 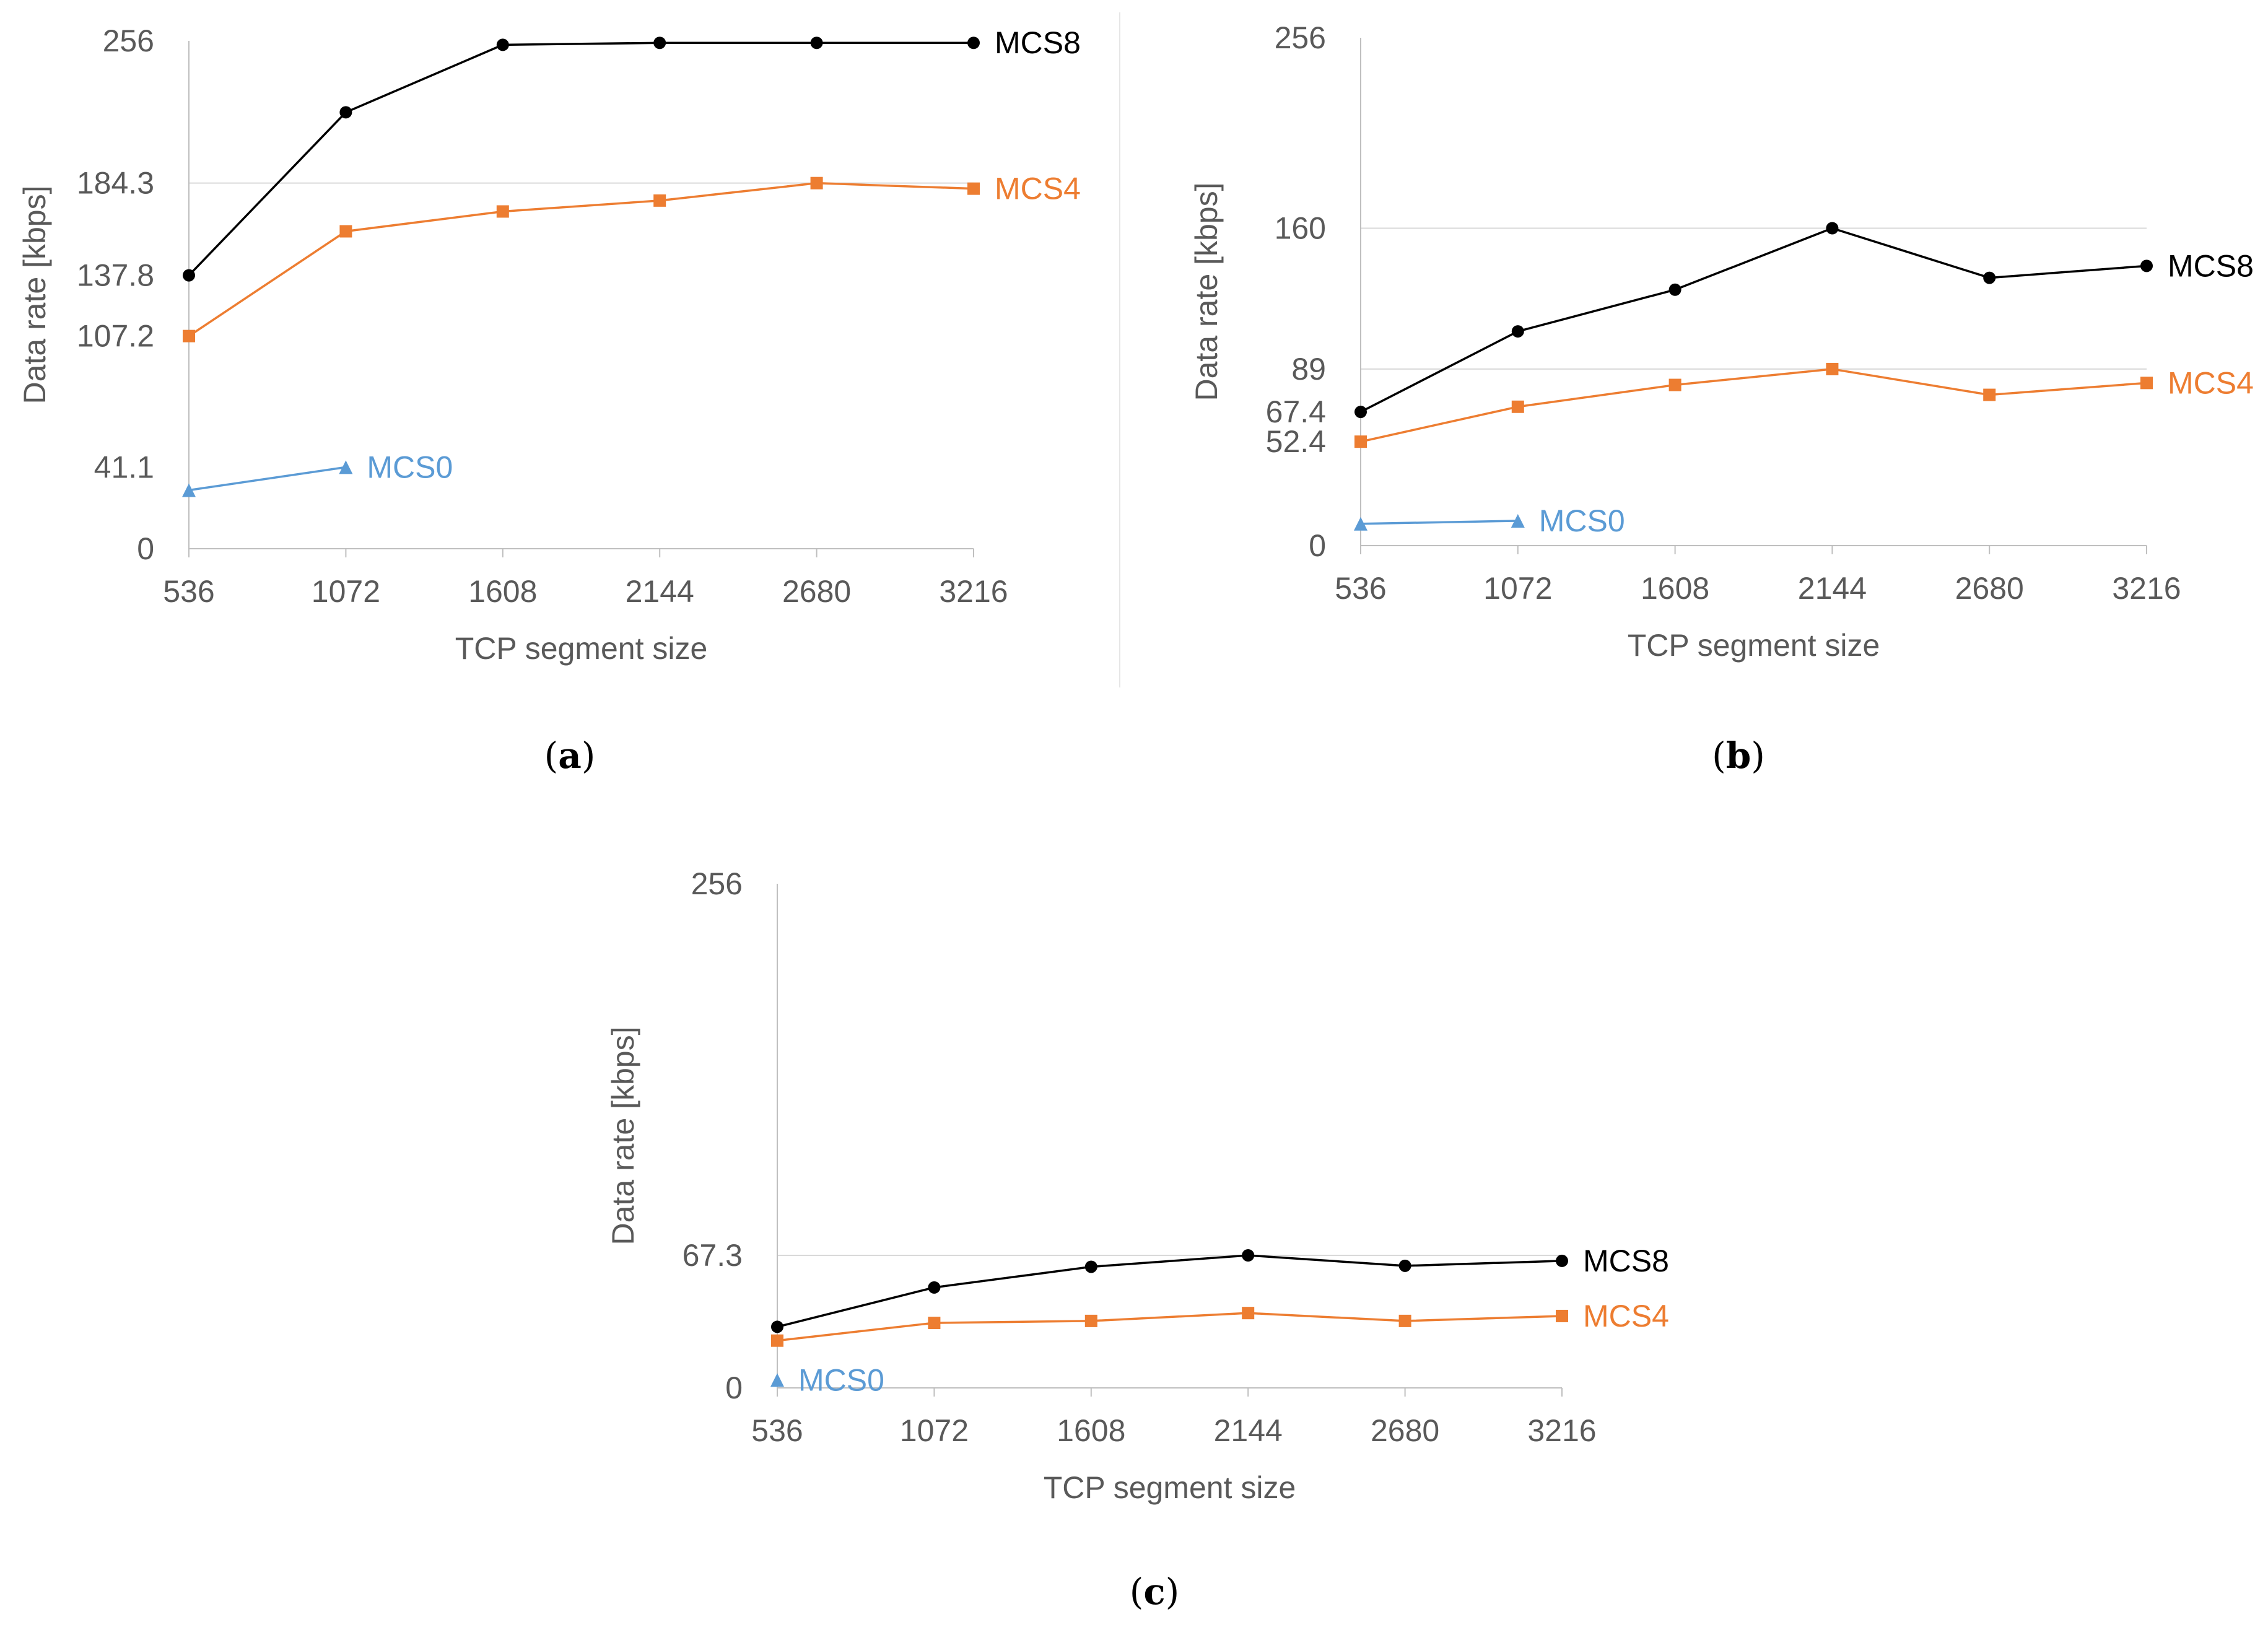 I want to click on x-tick-label-b-5: 3216, so click(x=2146, y=588).